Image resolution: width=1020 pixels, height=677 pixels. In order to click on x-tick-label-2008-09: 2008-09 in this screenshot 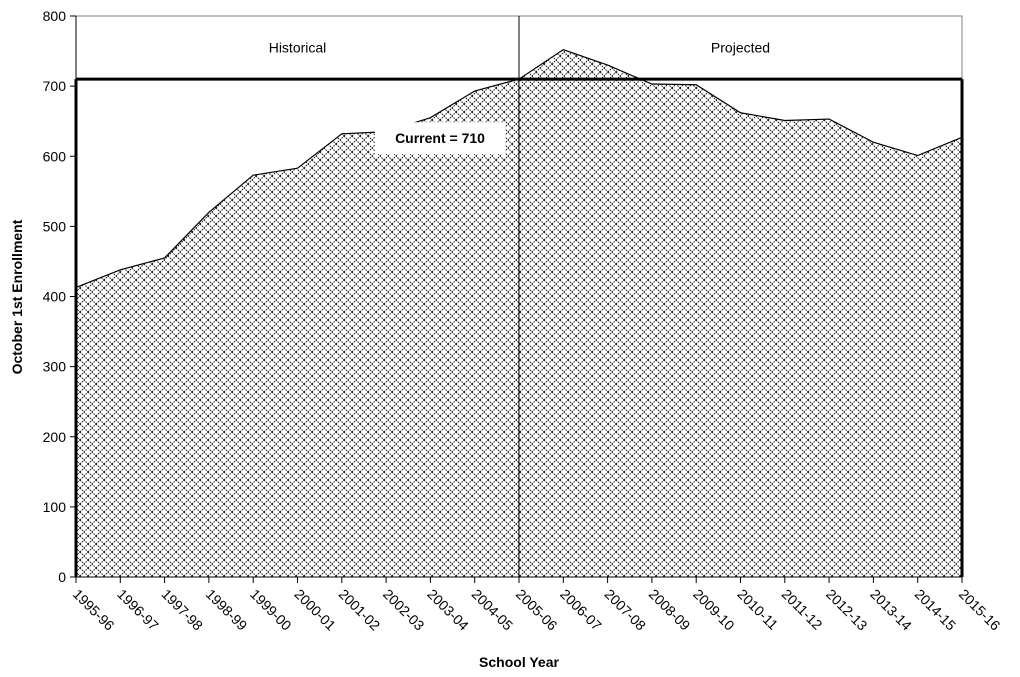, I will do `click(670, 610)`.